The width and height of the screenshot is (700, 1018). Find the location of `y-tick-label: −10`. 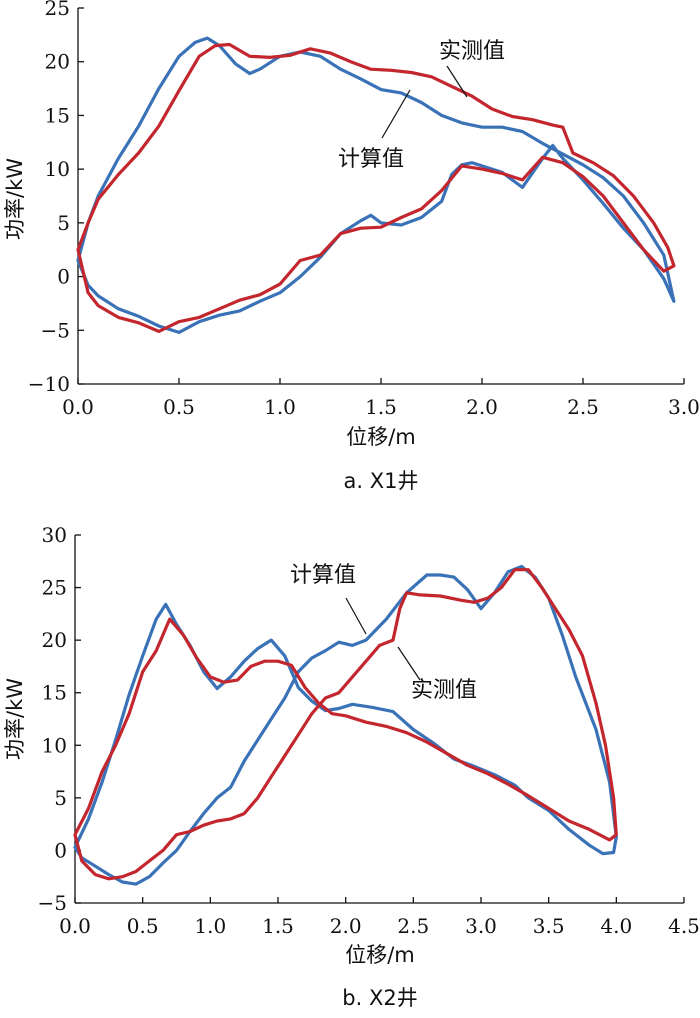

y-tick-label: −10 is located at coordinates (49, 384).